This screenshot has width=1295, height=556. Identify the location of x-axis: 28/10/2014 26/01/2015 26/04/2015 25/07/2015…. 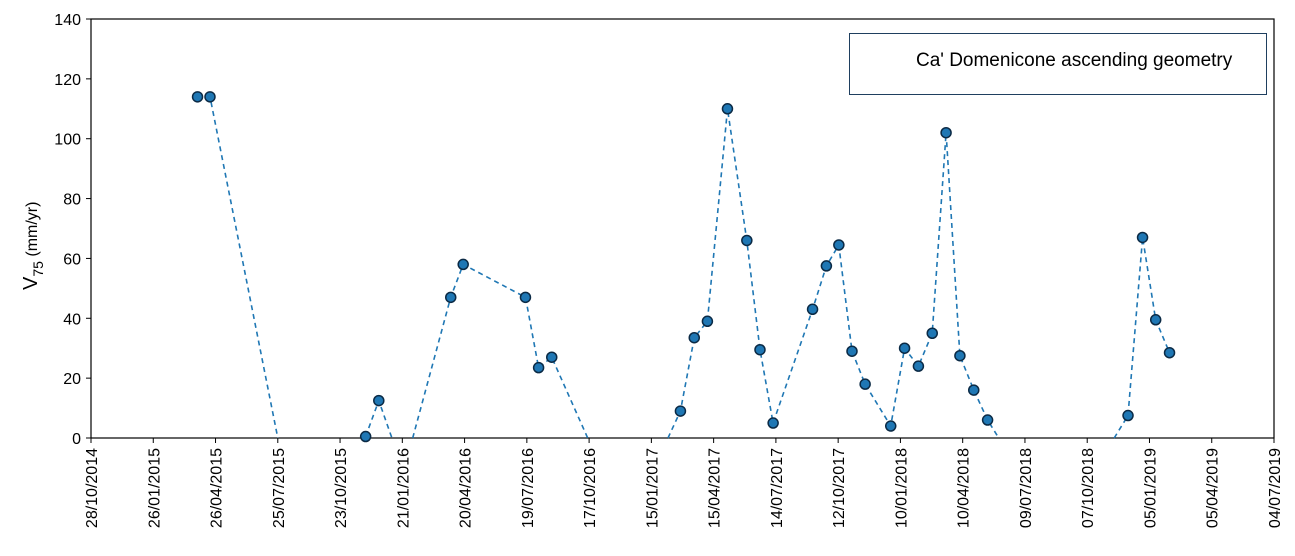
(684, 483).